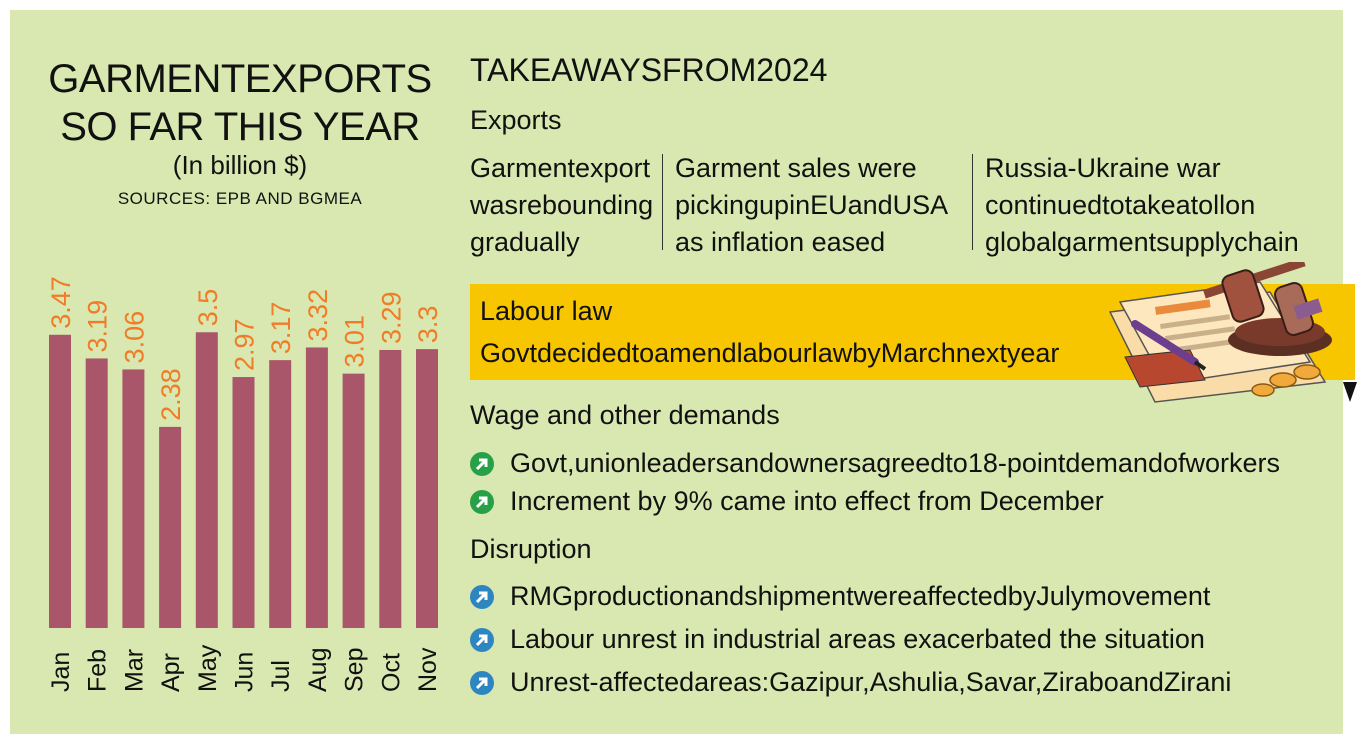 Image resolution: width=1367 pixels, height=744 pixels. What do you see at coordinates (355, 341) in the screenshot?
I see `value-label: 3.01` at bounding box center [355, 341].